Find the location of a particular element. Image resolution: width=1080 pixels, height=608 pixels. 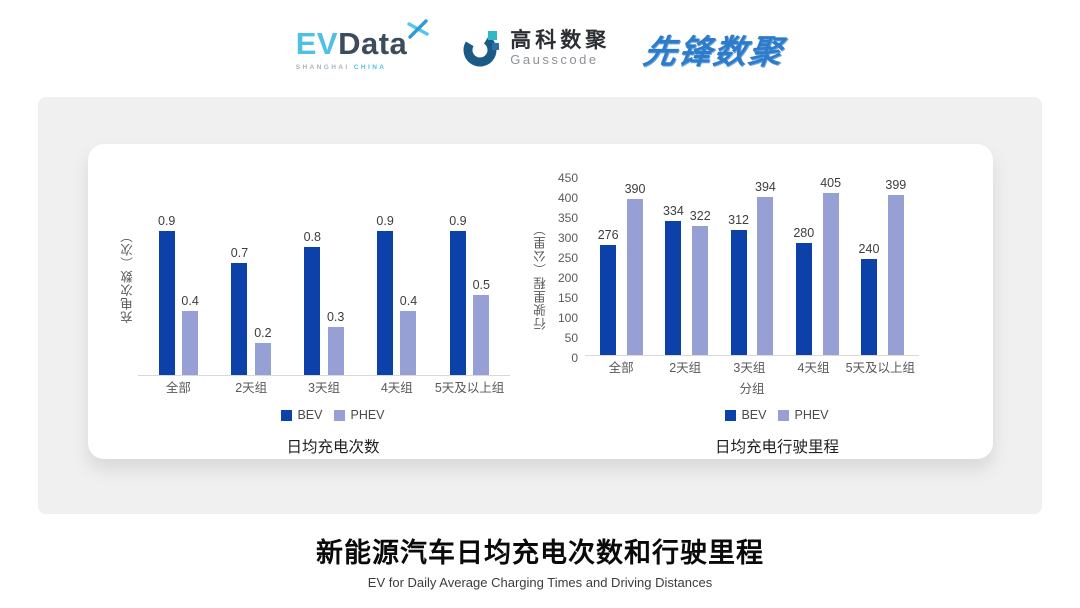

gausscode-g-icon is located at coordinates (481, 48).